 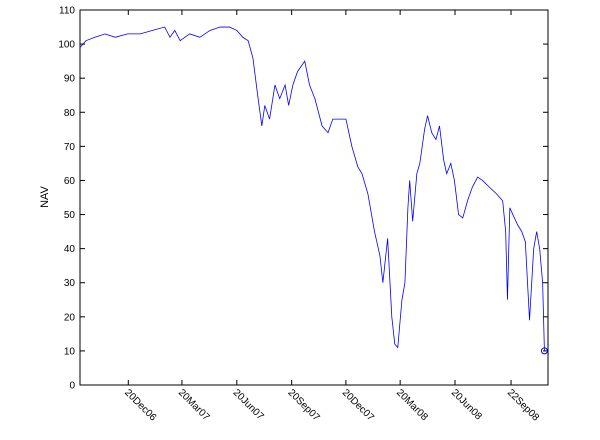 I want to click on x-tick-label: 20Mar08, so click(x=412, y=405).